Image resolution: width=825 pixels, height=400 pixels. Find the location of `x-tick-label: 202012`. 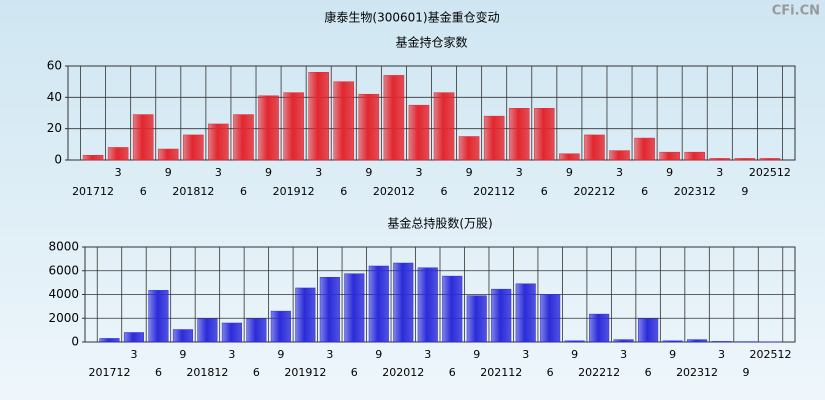

x-tick-label: 202012 is located at coordinates (394, 191).